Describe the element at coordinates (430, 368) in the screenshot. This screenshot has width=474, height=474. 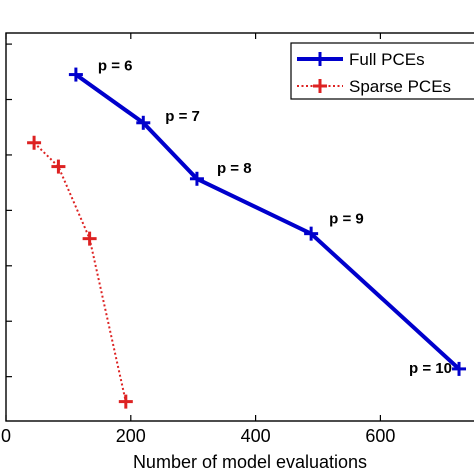
I see `point-label: p = 10` at that location.